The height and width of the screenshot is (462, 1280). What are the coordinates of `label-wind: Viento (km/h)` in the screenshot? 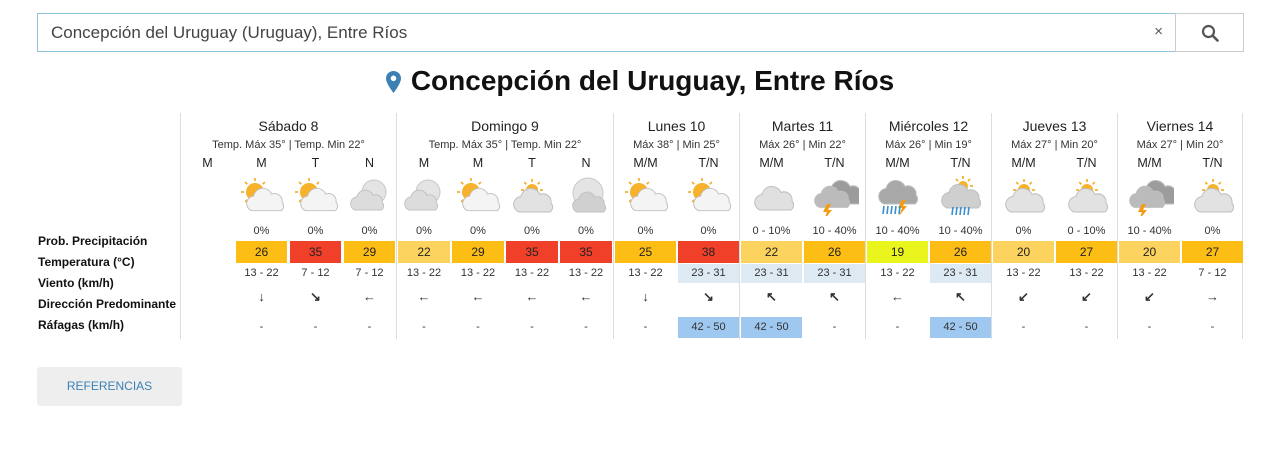 It's located at (76, 283).